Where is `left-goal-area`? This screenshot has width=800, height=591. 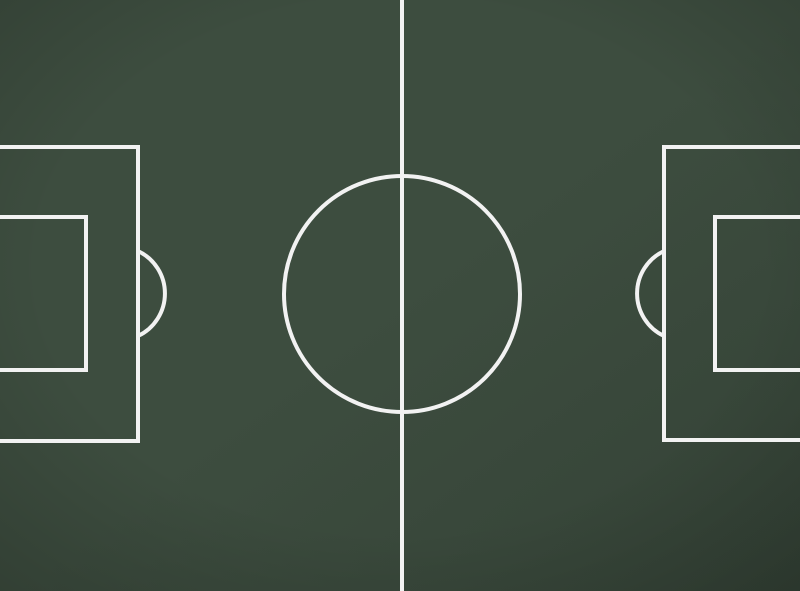 left-goal-area is located at coordinates (44, 293).